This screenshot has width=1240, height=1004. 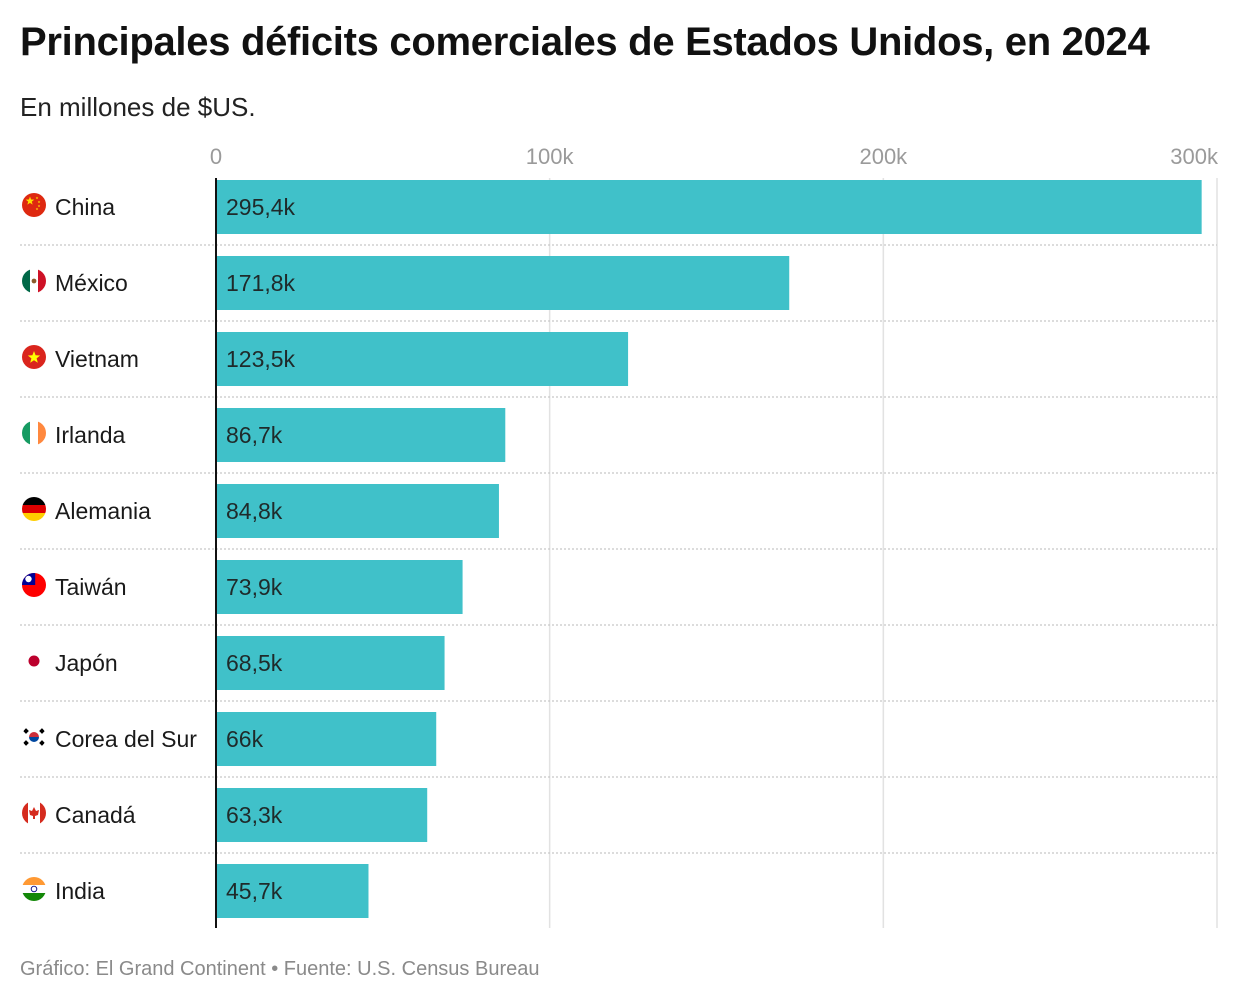 What do you see at coordinates (91, 283) in the screenshot?
I see `category-label: México` at bounding box center [91, 283].